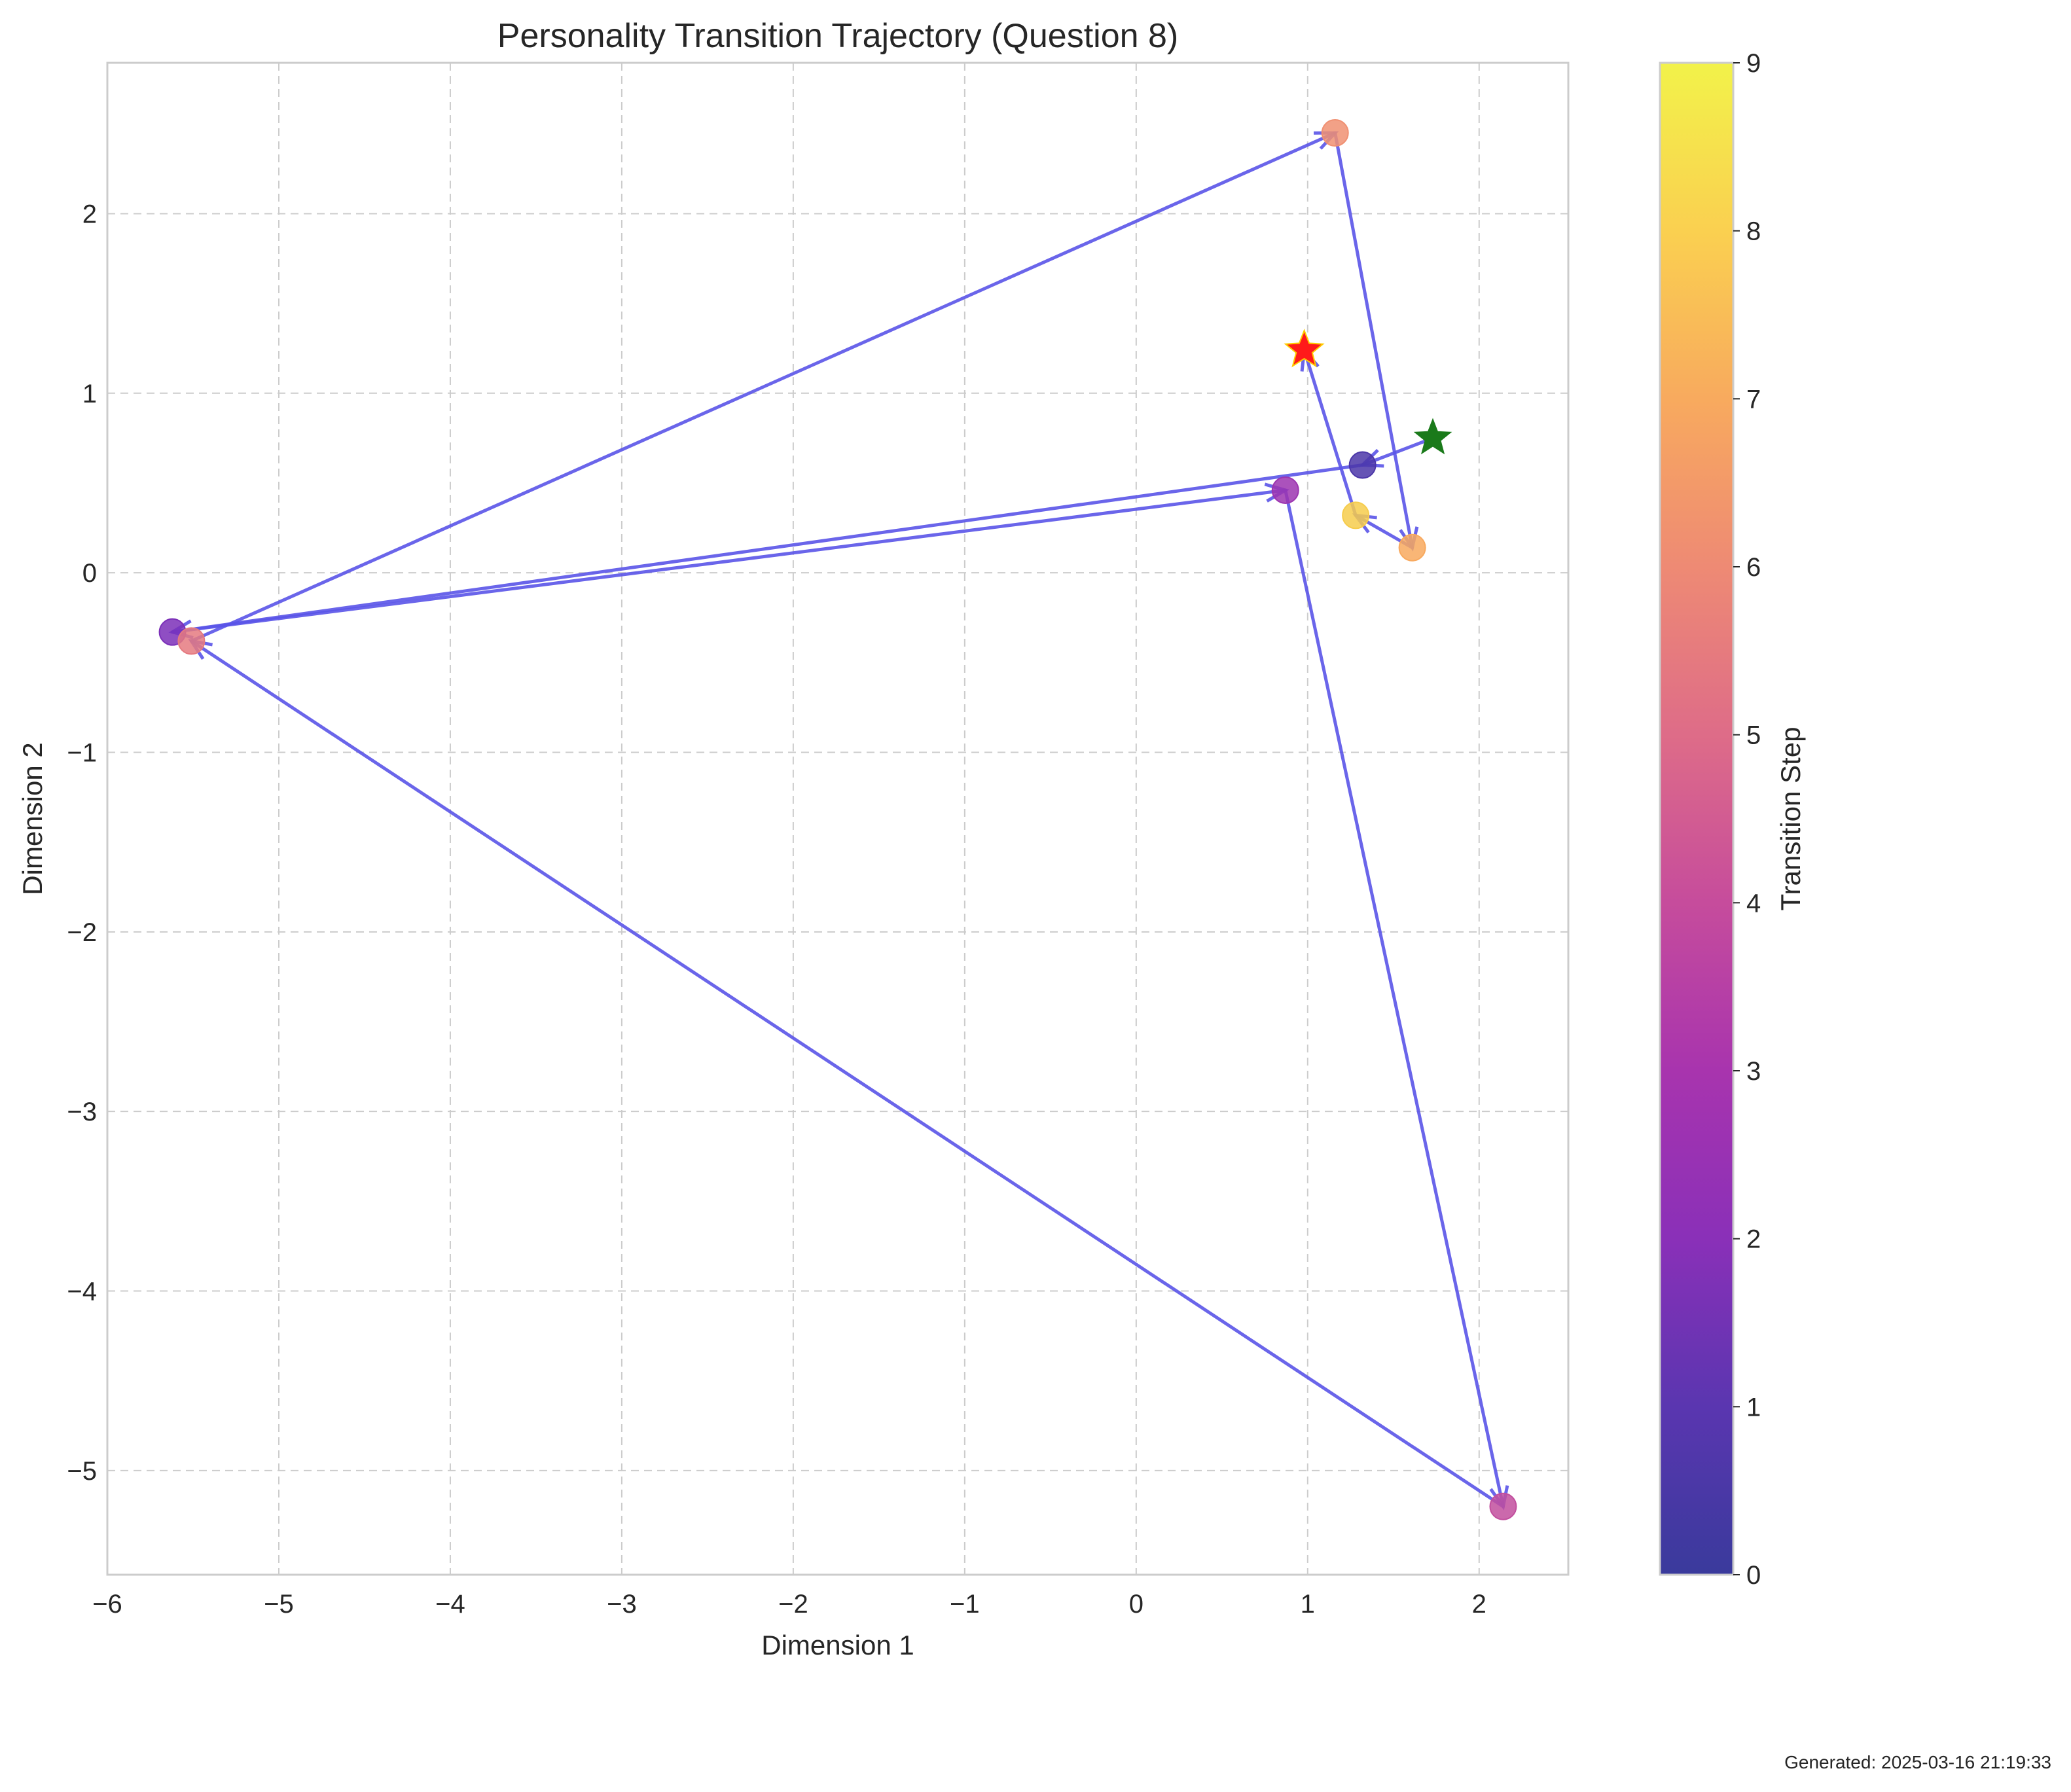 This screenshot has width=2071, height=1792. I want to click on x-tick-label: −4, so click(450, 1605).